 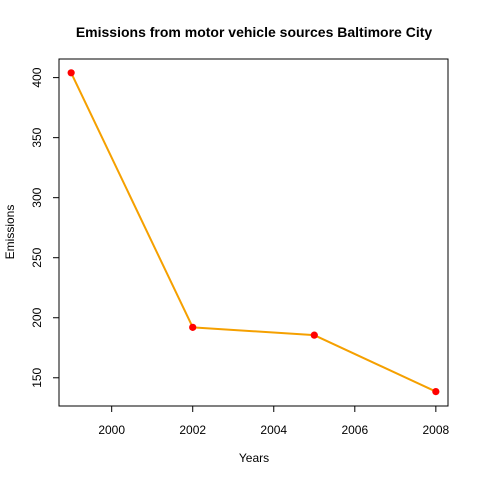 I want to click on x-axis-label: Years, so click(x=254, y=458).